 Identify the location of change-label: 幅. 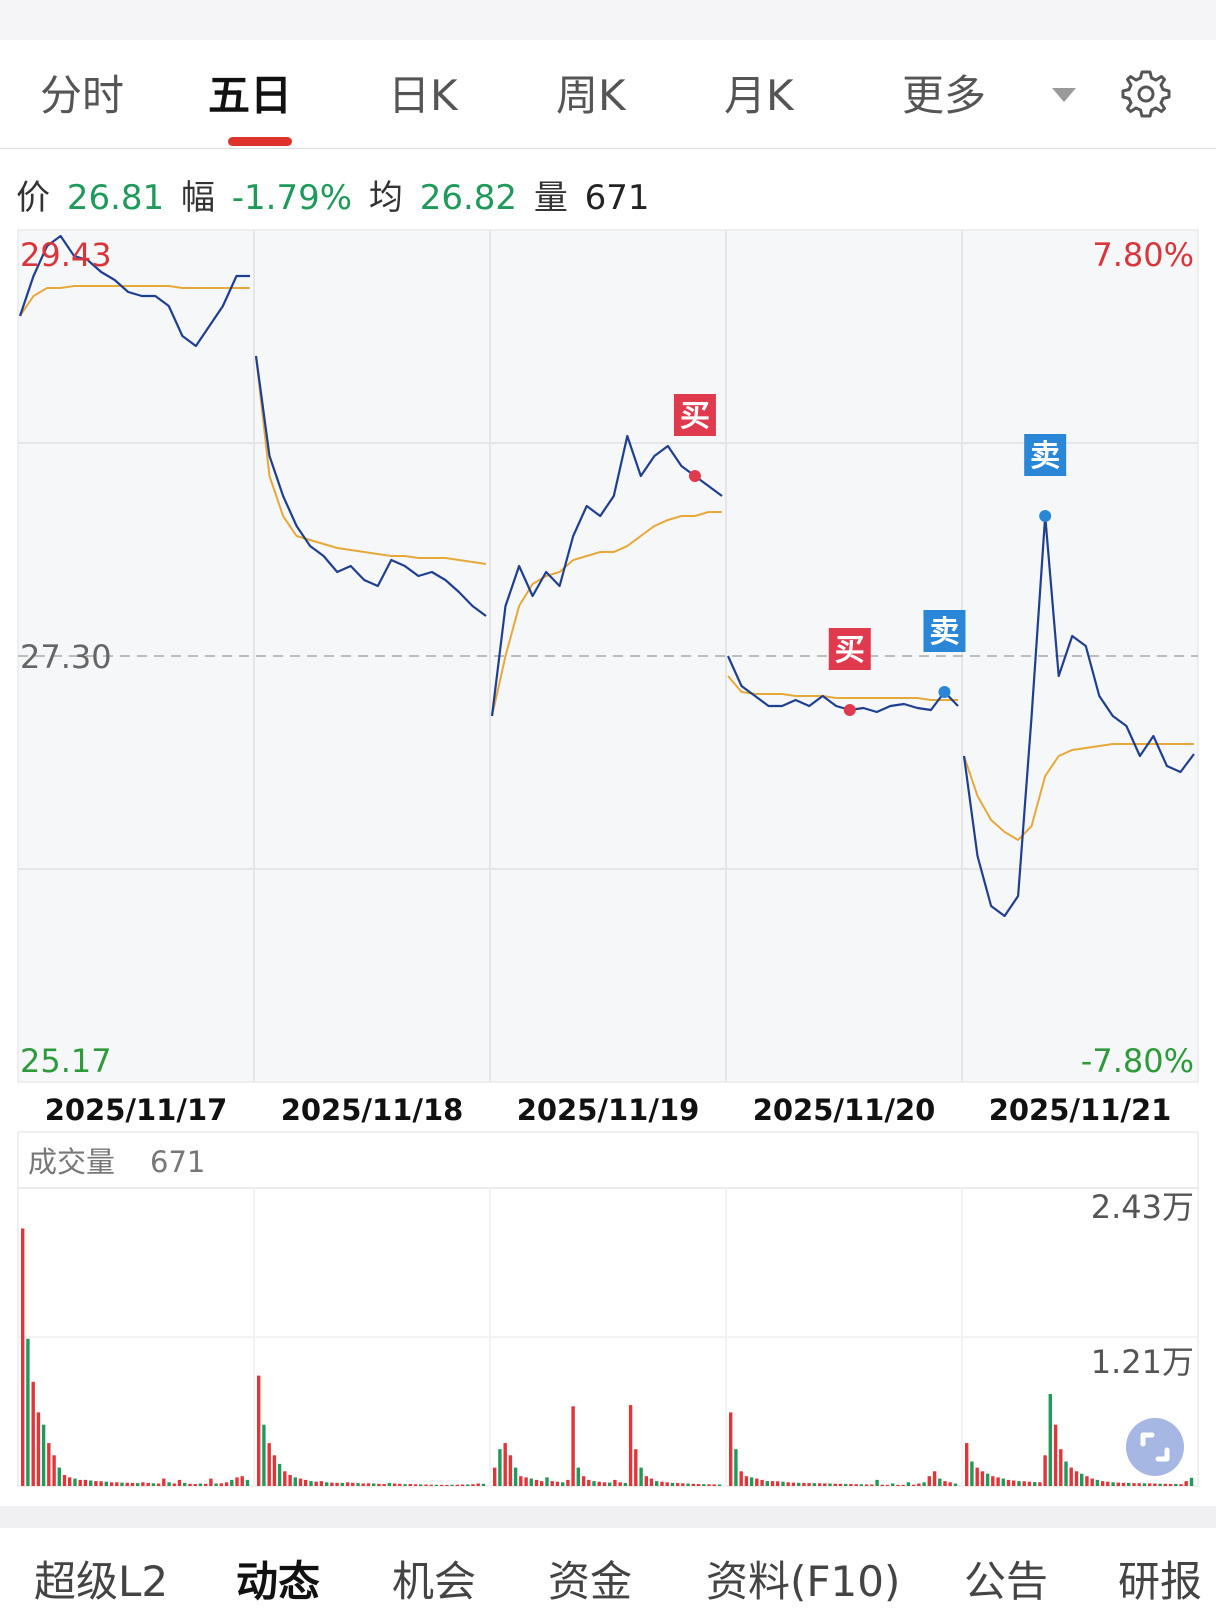
(197, 198).